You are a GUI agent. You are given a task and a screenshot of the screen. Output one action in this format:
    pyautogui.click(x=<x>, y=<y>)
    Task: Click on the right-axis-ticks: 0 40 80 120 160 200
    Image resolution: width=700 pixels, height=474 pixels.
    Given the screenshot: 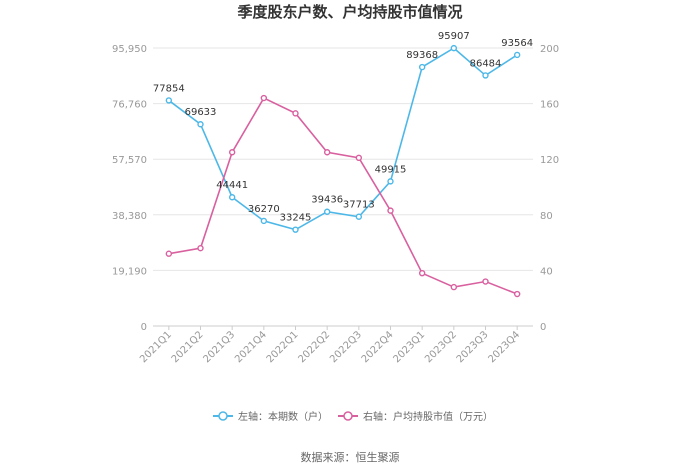 What is the action you would take?
    pyautogui.click(x=549, y=188)
    